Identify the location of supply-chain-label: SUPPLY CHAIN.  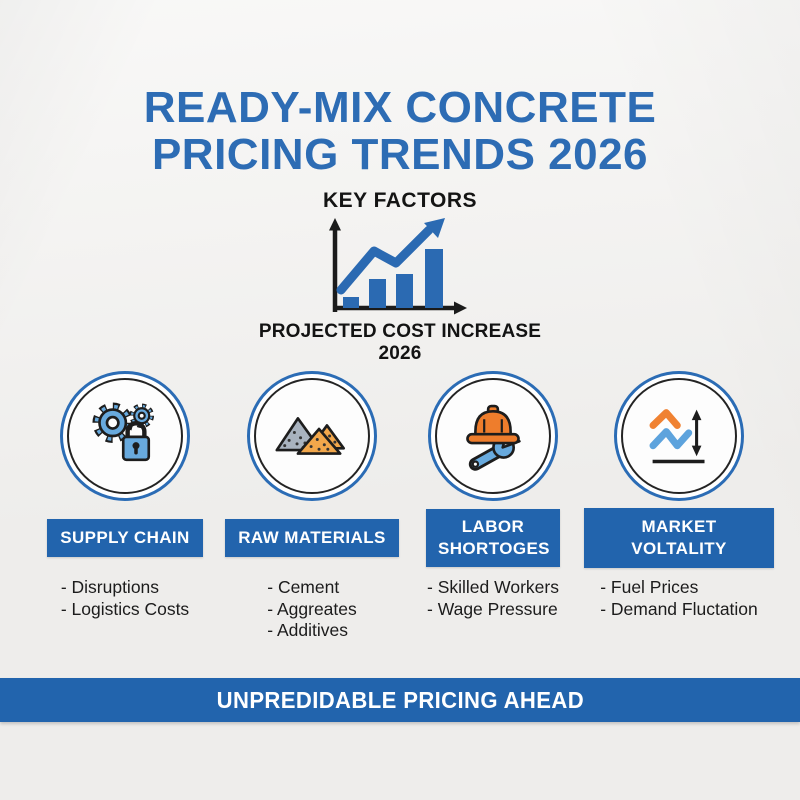
(125, 538).